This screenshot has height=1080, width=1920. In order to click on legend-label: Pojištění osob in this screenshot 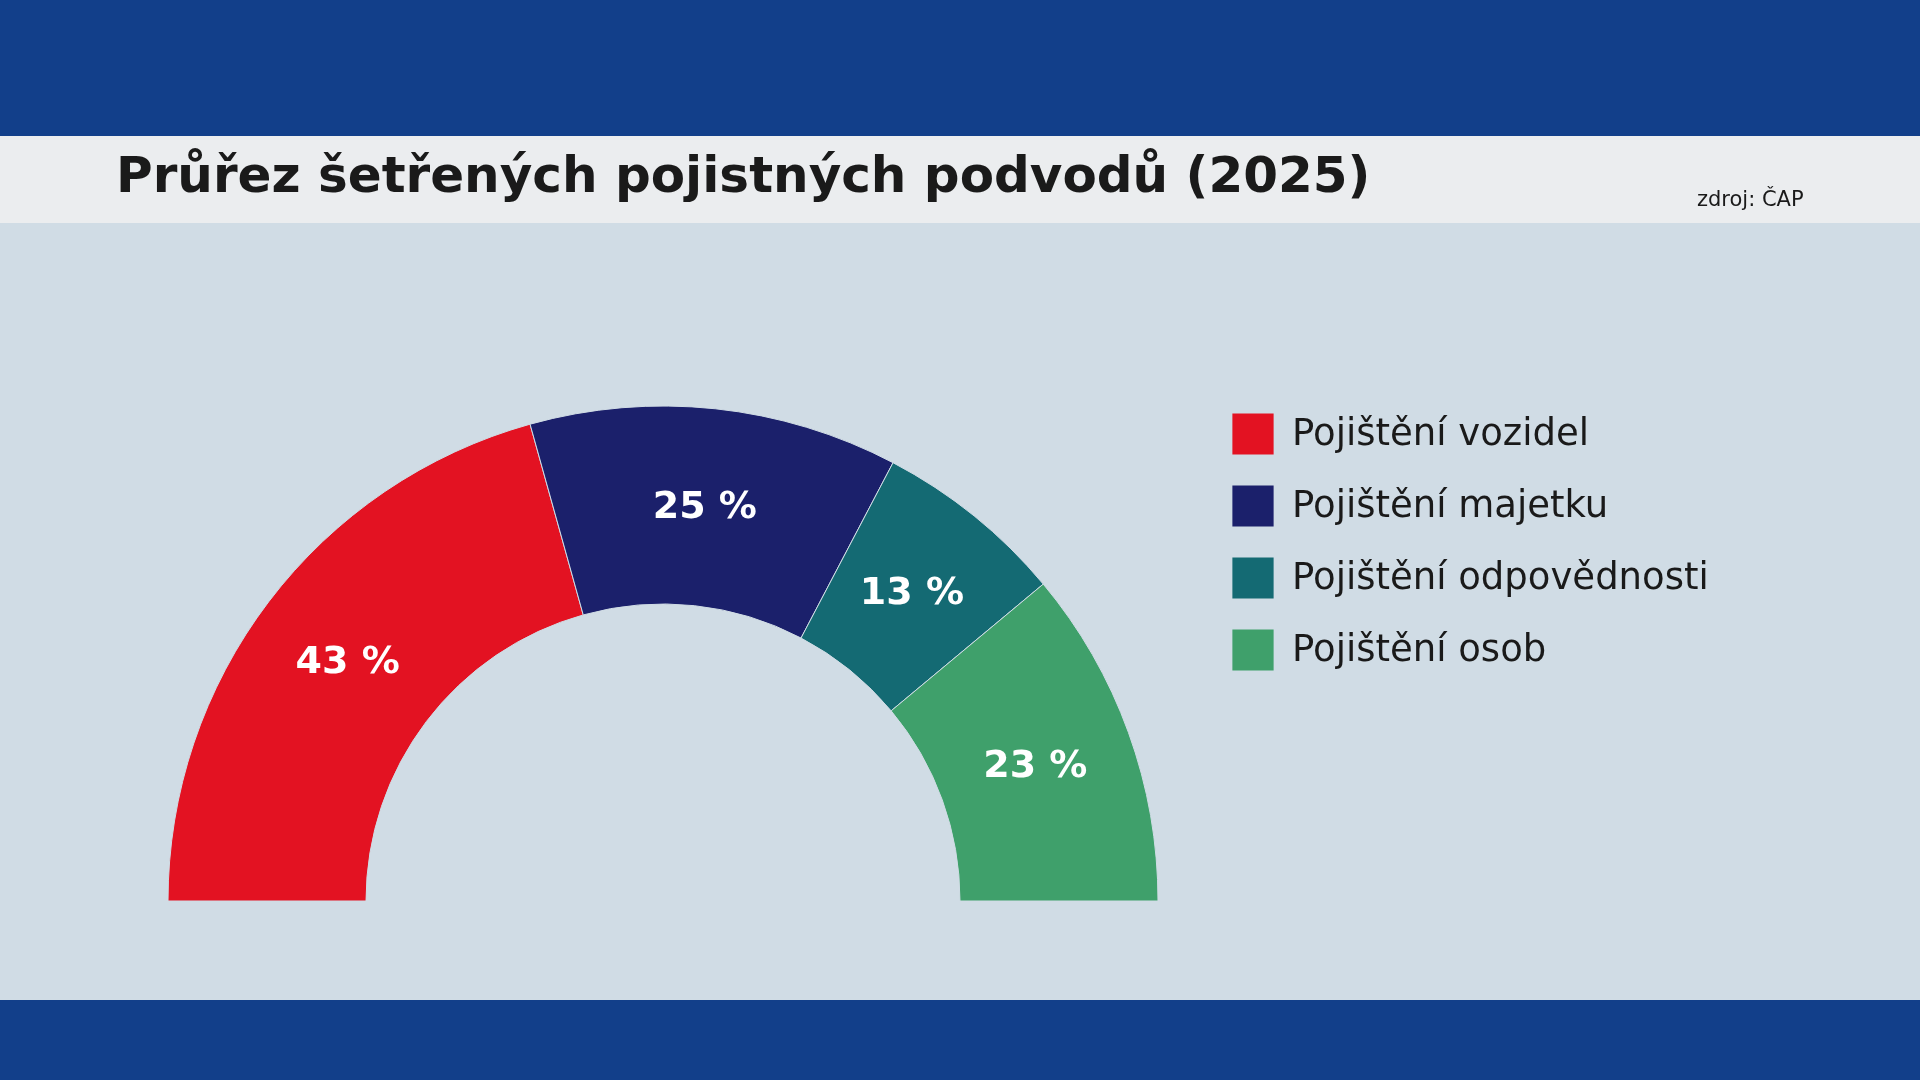, I will do `click(1419, 648)`.